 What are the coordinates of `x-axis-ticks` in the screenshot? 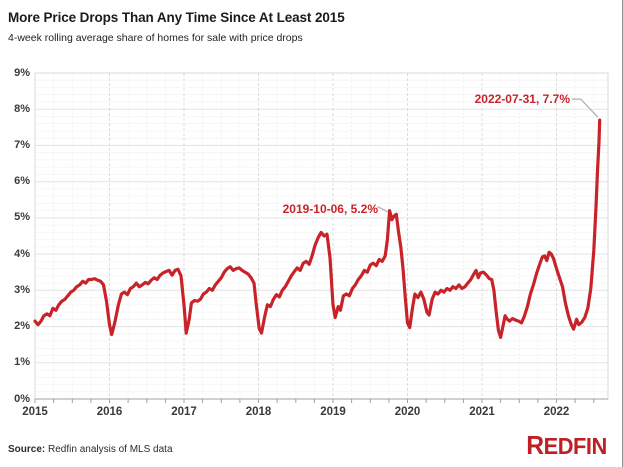 It's located at (314, 401).